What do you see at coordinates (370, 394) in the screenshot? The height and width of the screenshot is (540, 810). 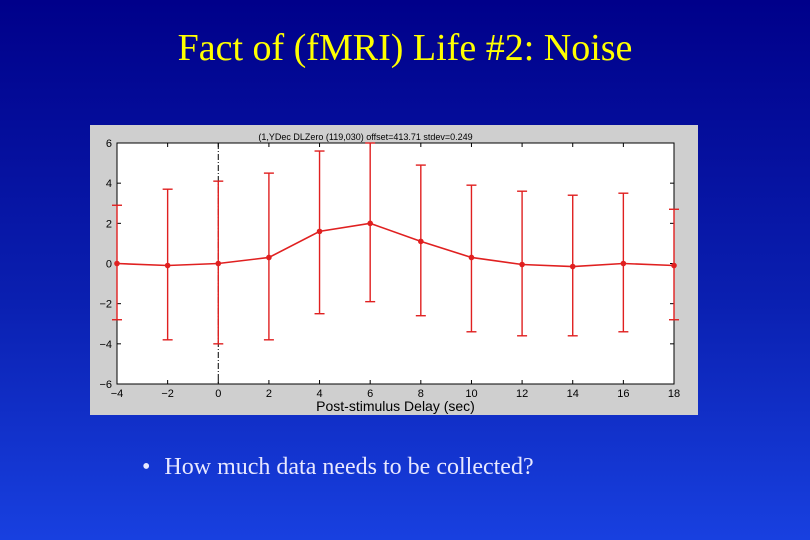 I see `x-tick-label: 6` at bounding box center [370, 394].